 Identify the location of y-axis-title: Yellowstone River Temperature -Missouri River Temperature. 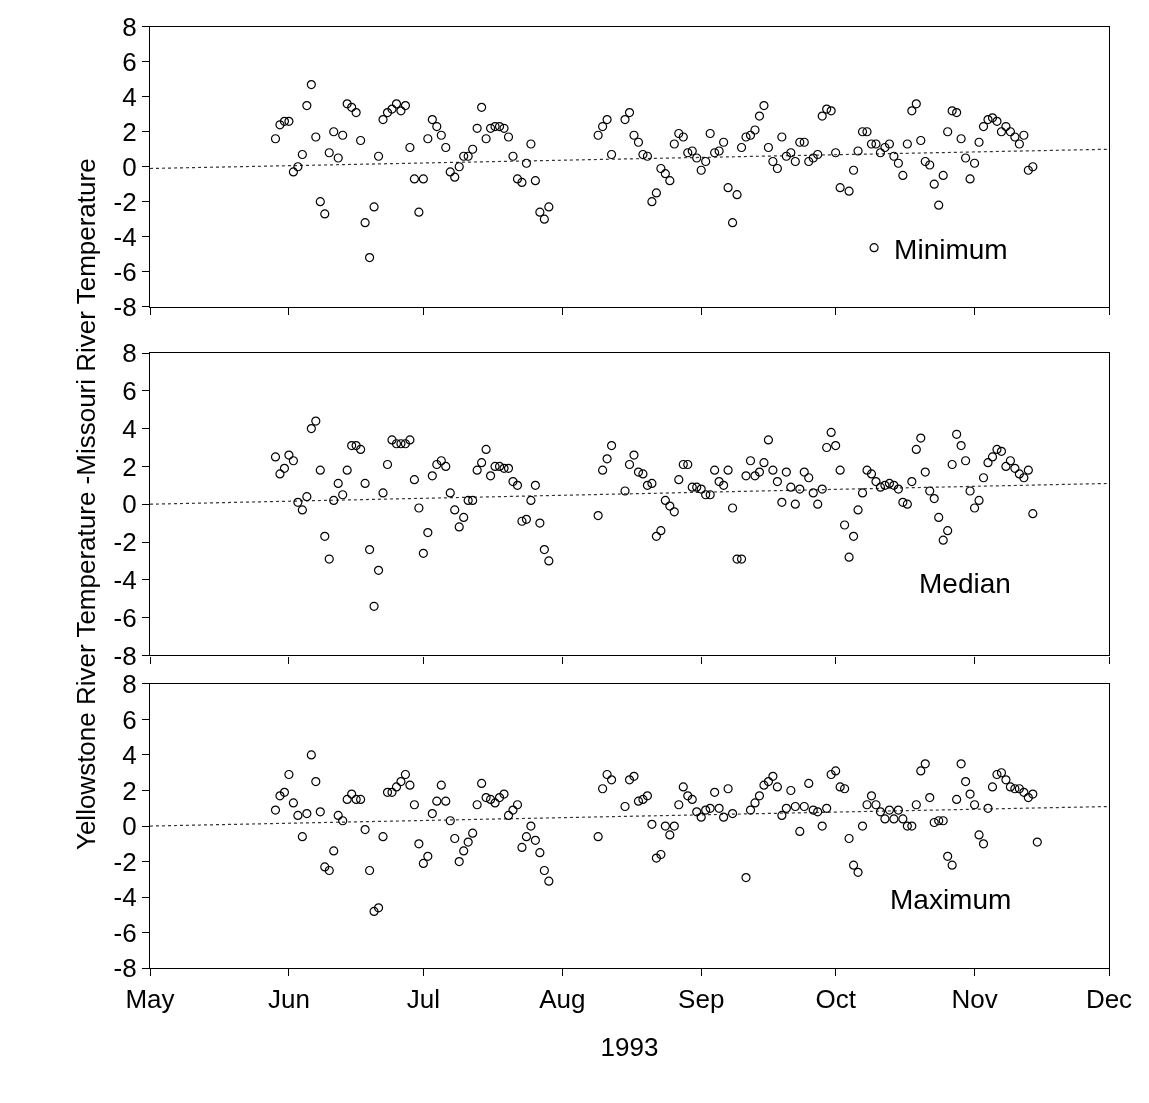
(85, 504).